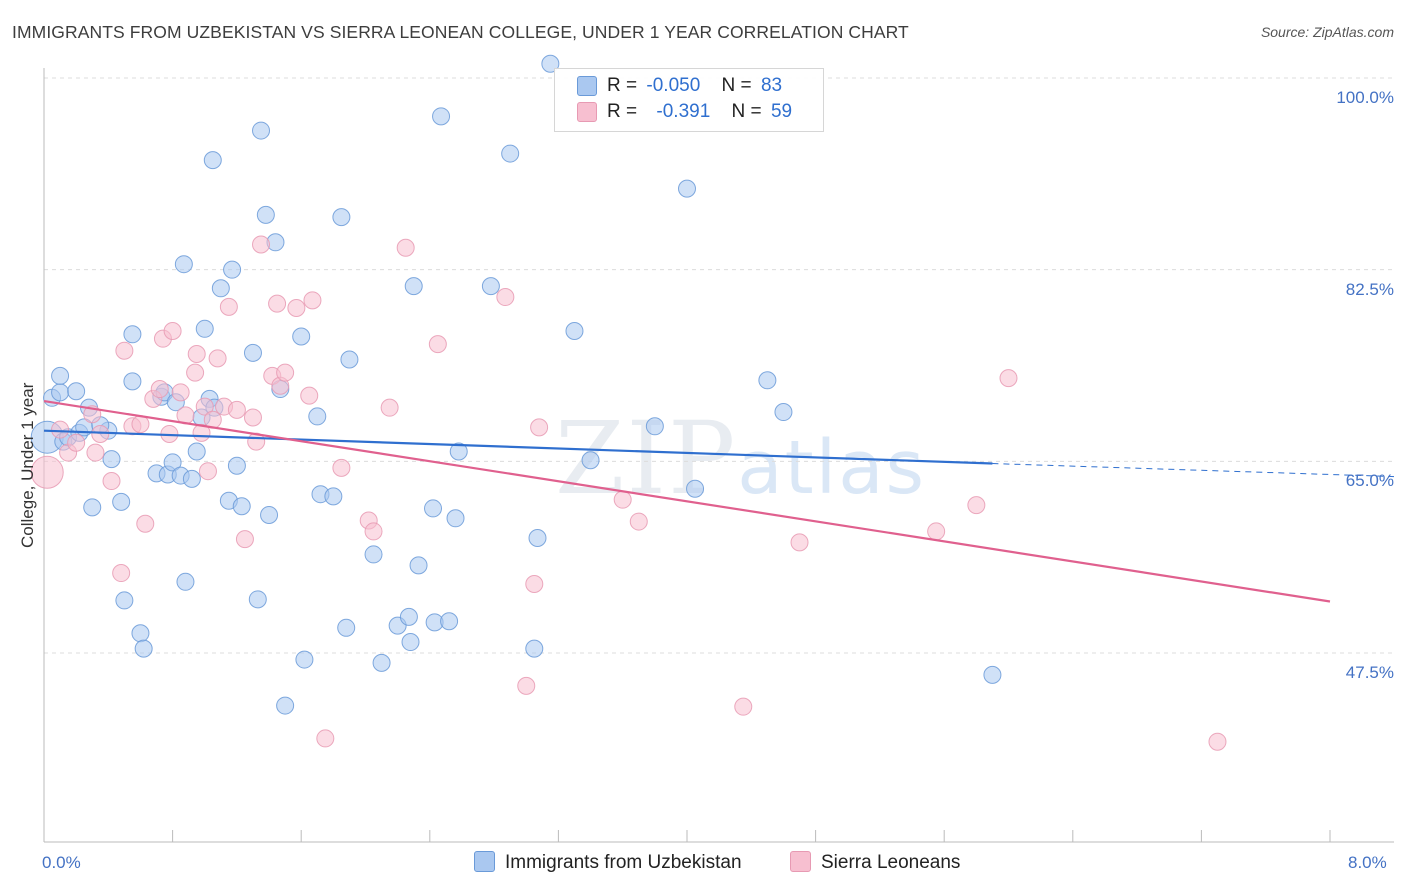  I want to click on legend-n-value: 83, so click(771, 85).